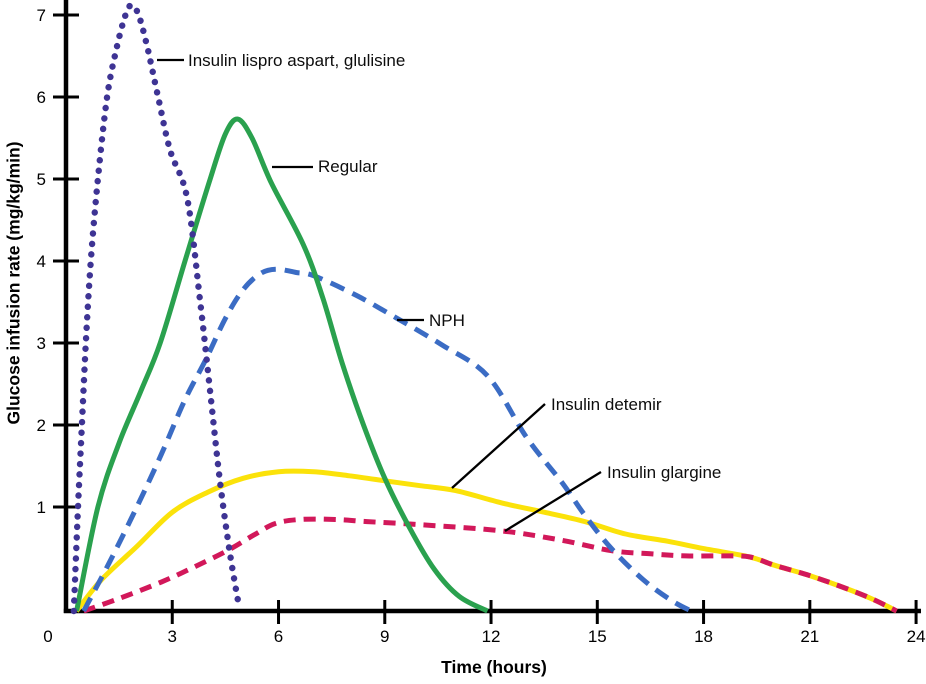  What do you see at coordinates (809, 636) in the screenshot?
I see `x-tick-label-21: 21` at bounding box center [809, 636].